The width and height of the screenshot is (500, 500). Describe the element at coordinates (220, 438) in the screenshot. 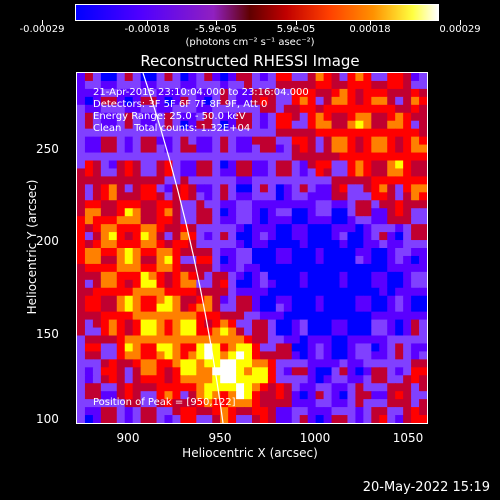

I see `x-tick-label: 950` at that location.